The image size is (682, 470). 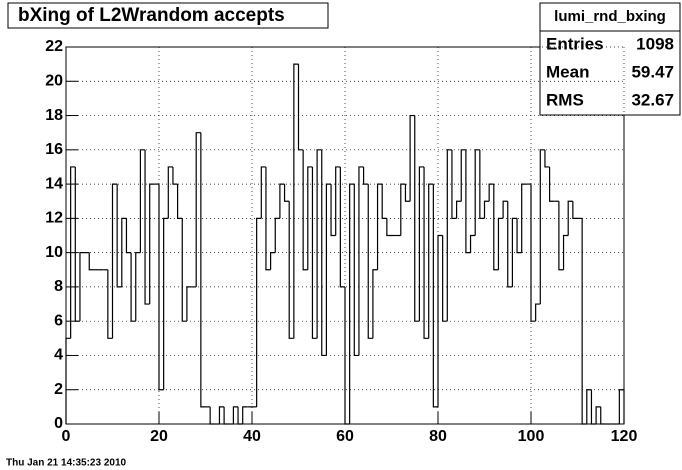 I want to click on x-tick-label: 100, so click(x=531, y=436).